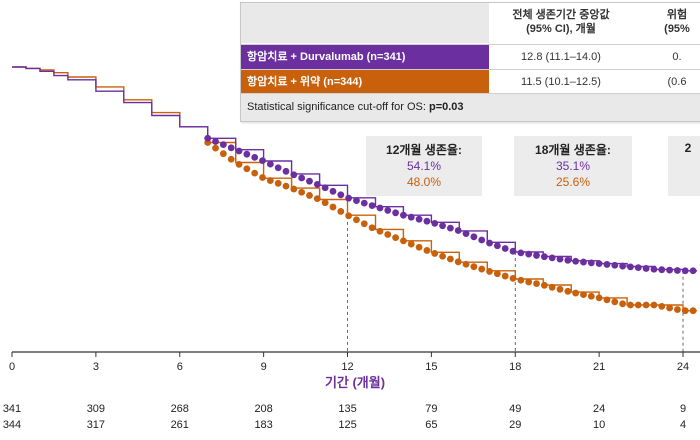 Image resolution: width=700 pixels, height=440 pixels. I want to click on annotation-24-month: 2, so click(684, 166).